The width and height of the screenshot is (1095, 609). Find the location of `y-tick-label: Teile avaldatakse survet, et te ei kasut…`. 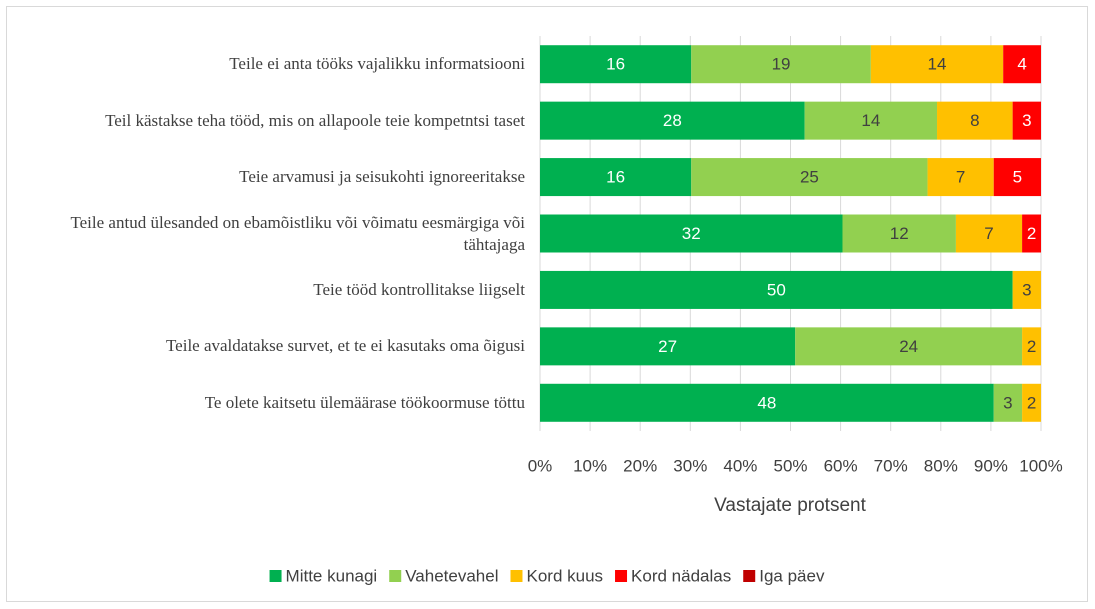

y-tick-label: Teile avaldatakse survet, et te ei kasut… is located at coordinates (345, 346).